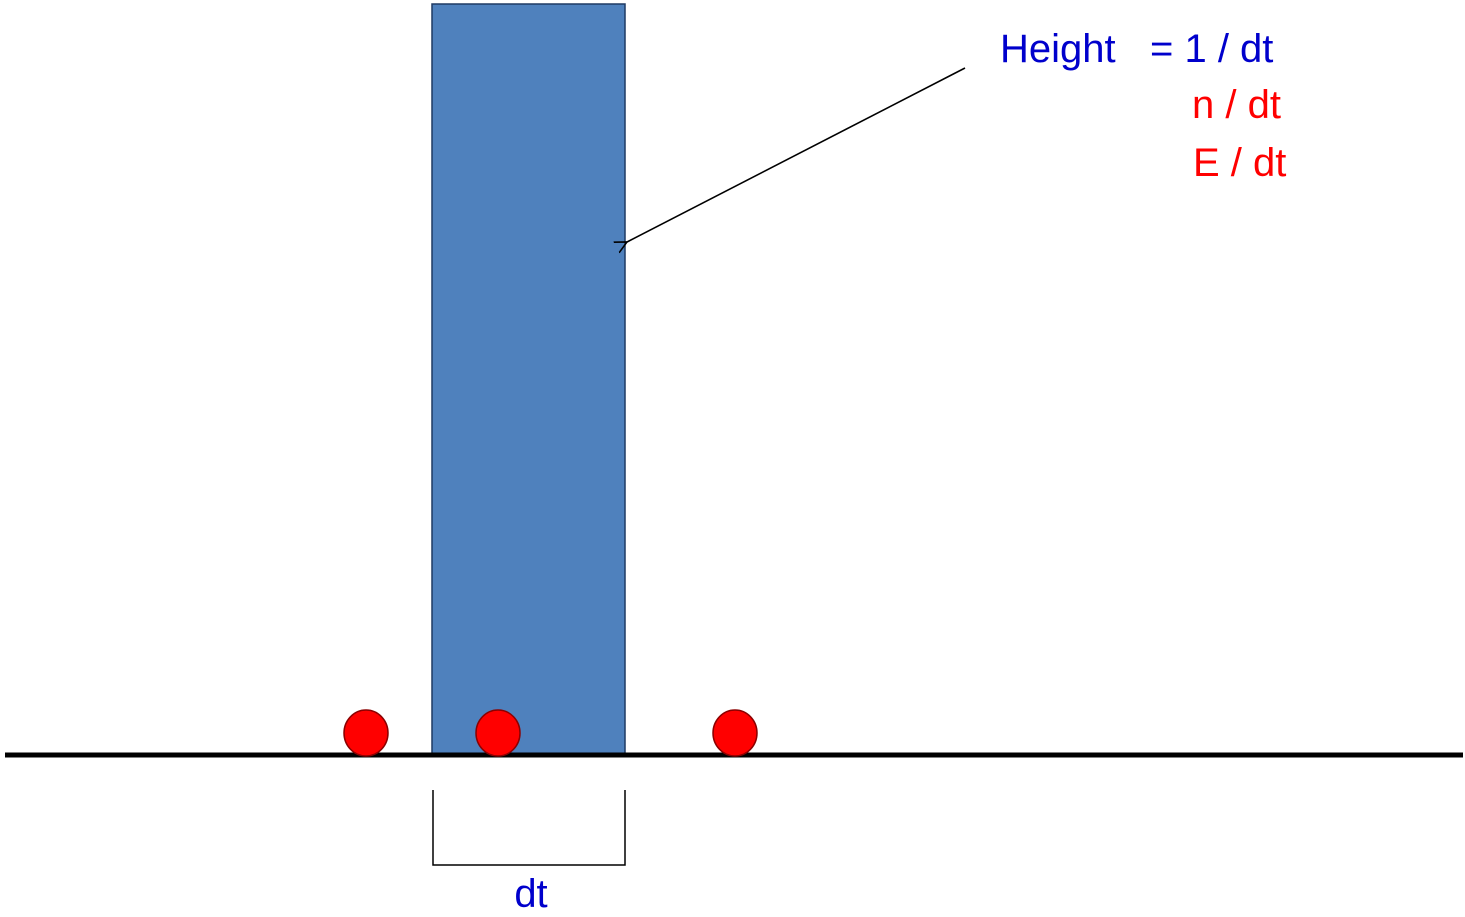 This screenshot has height=917, width=1465. Describe the element at coordinates (1236, 105) in the screenshot. I see `height-formula-number: n / dt` at that location.